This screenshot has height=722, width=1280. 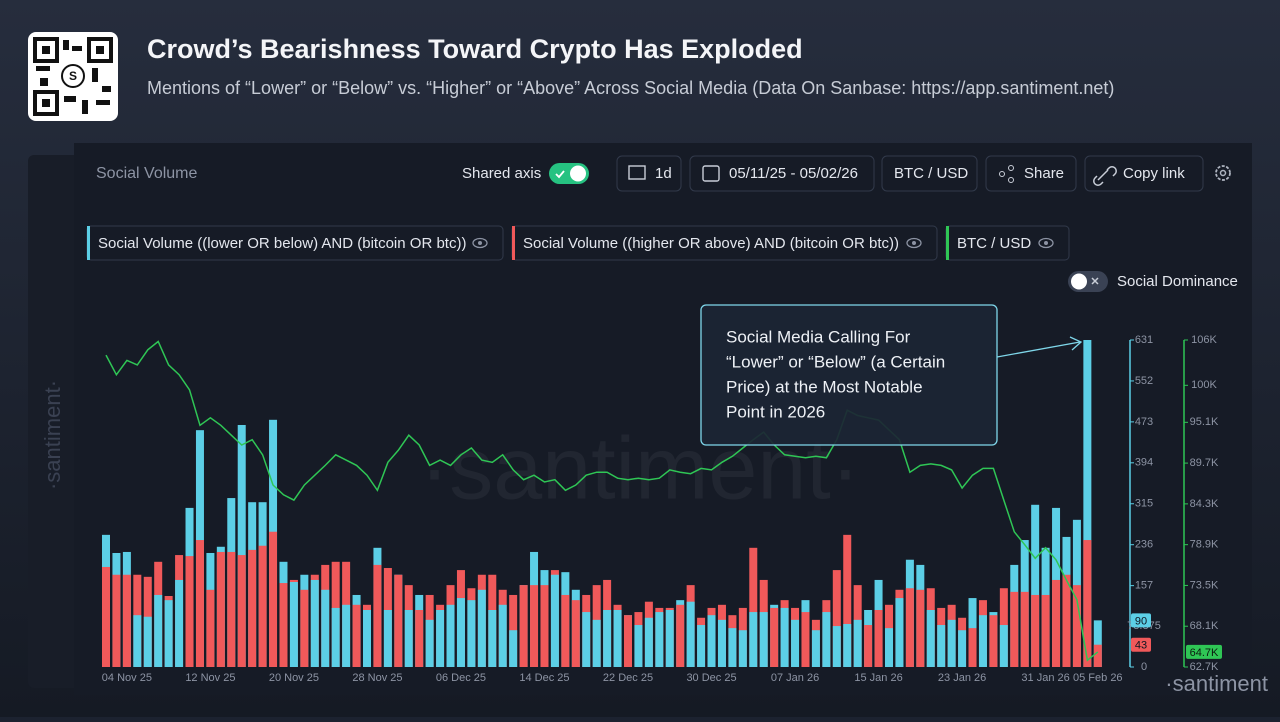 I want to click on y-tick-label: 394, so click(x=1144, y=463).